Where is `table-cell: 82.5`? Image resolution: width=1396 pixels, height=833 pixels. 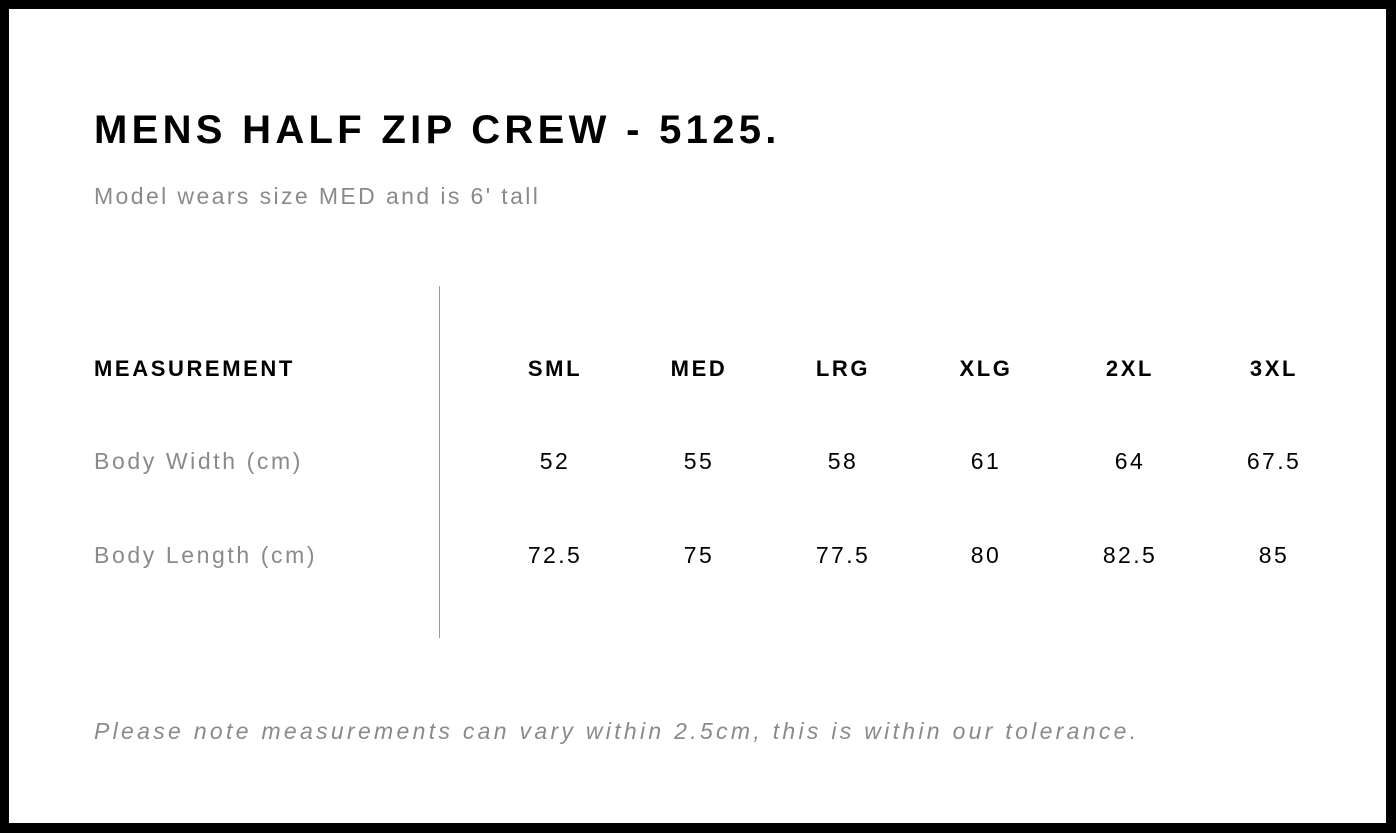 table-cell: 82.5 is located at coordinates (1130, 555).